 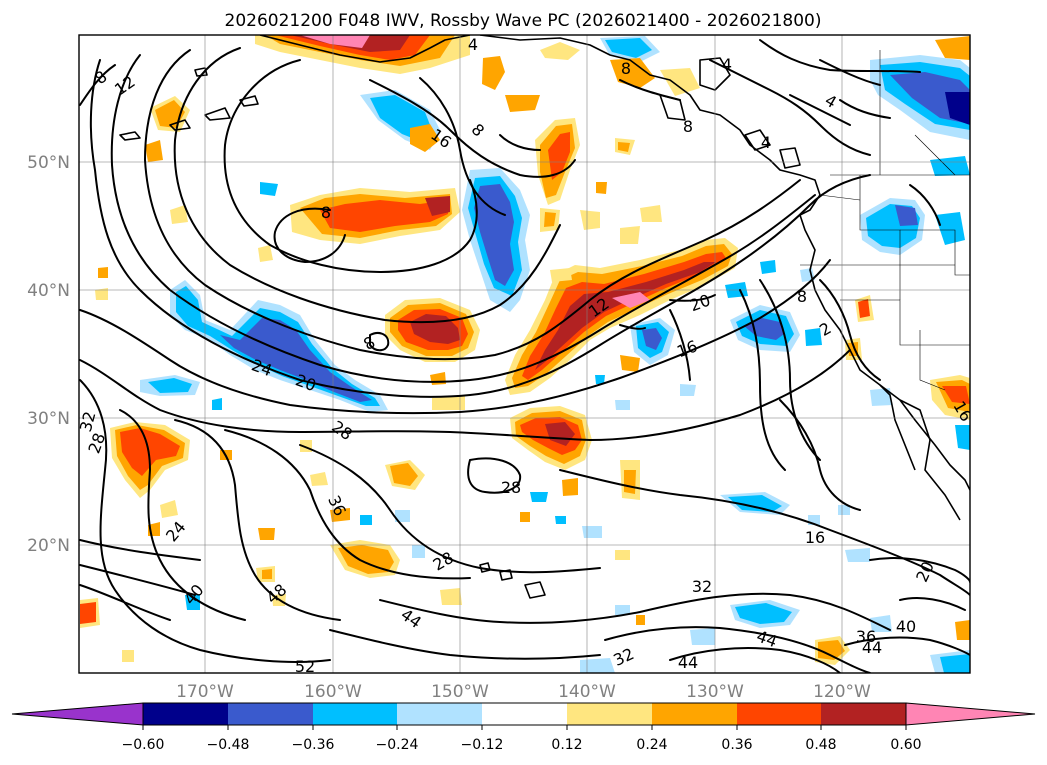 What do you see at coordinates (566, 745) in the screenshot?
I see `colorbar-tick-label: 0.12` at bounding box center [566, 745].